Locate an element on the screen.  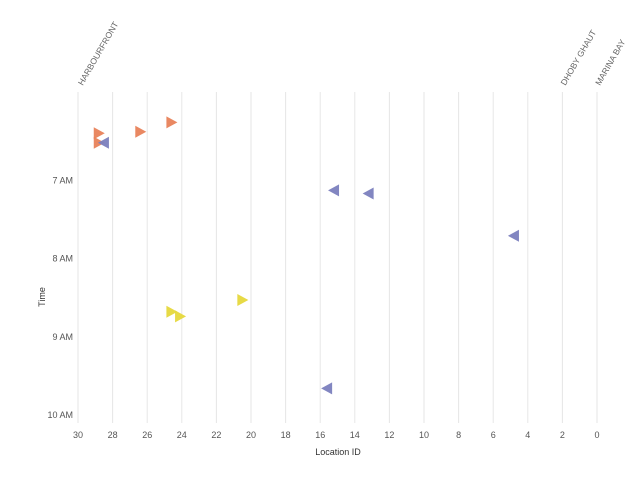
x-tick-label: 26 is located at coordinates (147, 435).